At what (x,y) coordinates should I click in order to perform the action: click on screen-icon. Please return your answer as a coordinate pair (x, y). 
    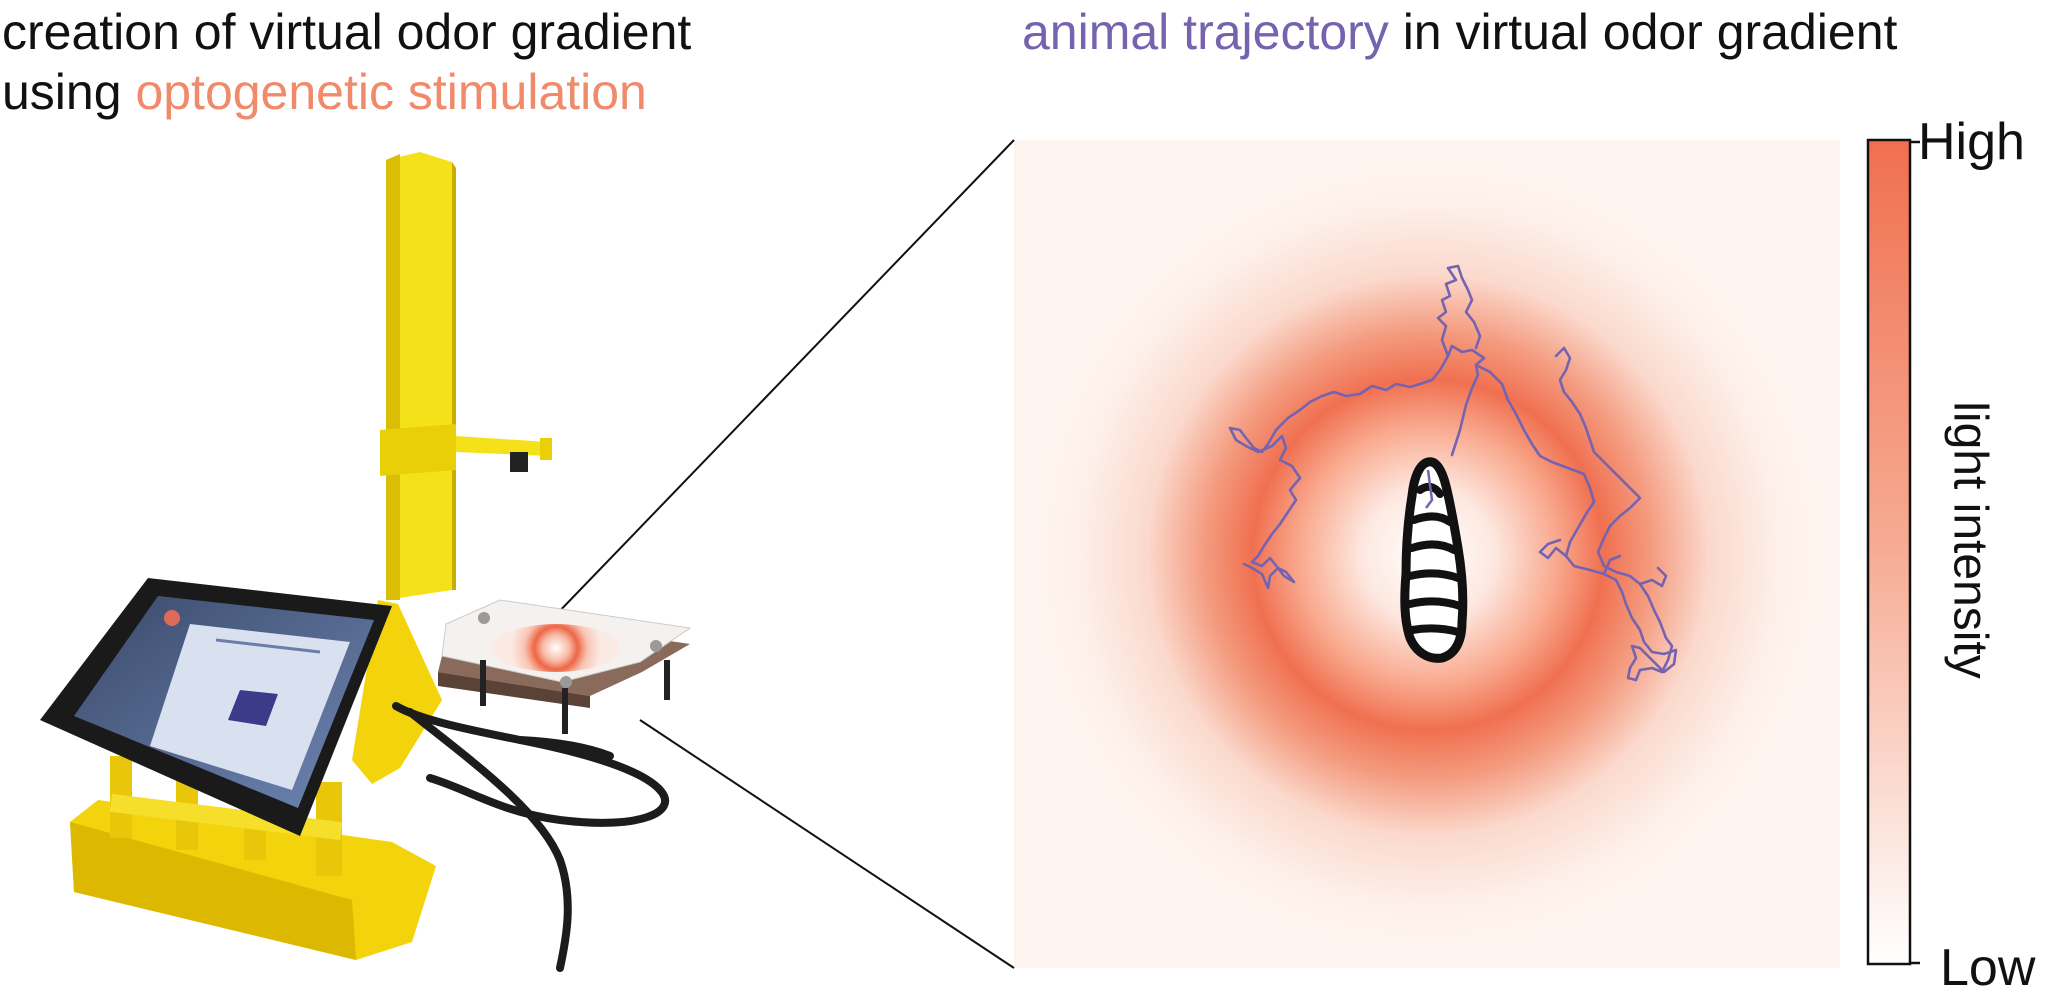
    Looking at the image, I should click on (172, 618).